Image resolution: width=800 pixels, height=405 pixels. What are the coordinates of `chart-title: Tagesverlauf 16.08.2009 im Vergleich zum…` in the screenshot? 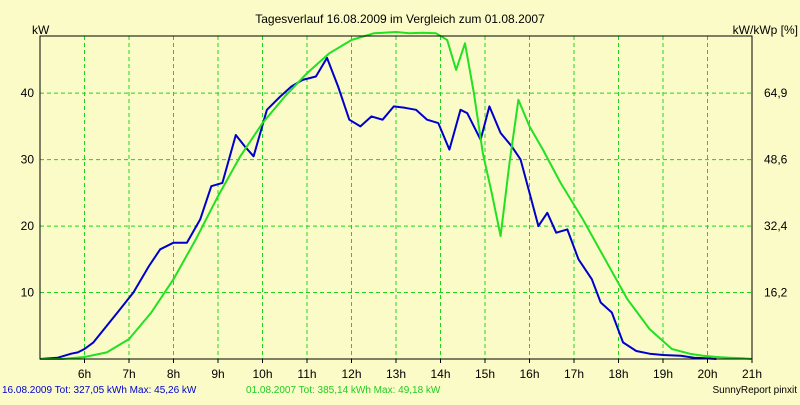 It's located at (400, 19).